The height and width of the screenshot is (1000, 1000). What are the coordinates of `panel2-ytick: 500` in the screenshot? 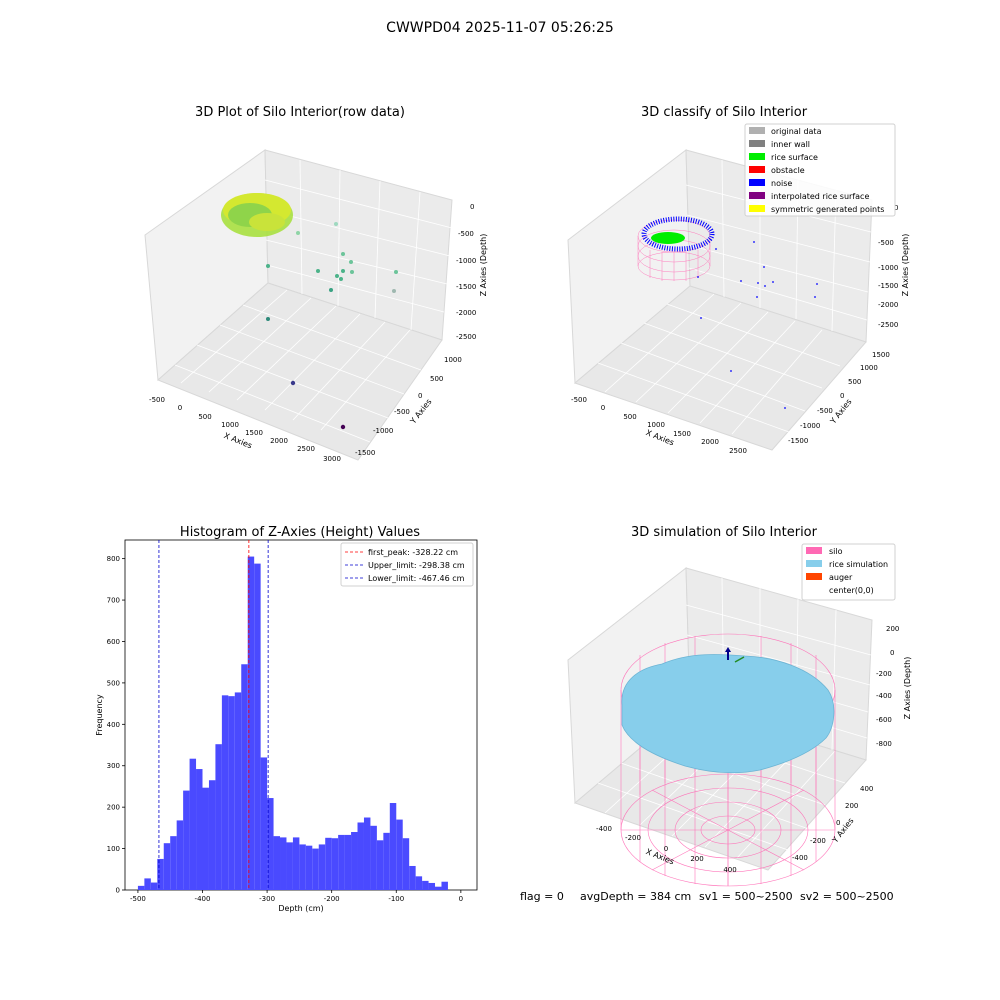 It's located at (854, 382).